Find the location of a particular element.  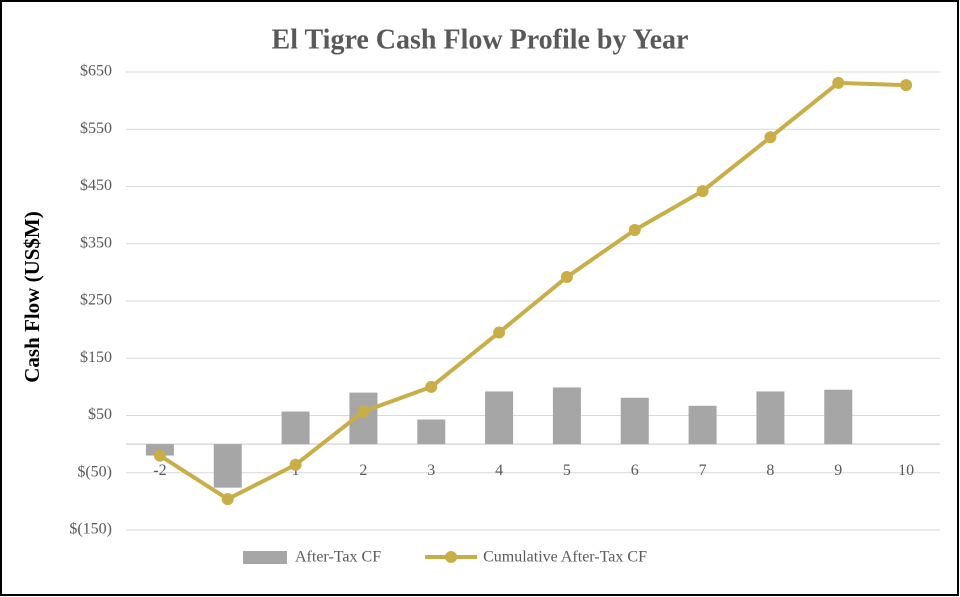

y-tick-label: $650 is located at coordinates (96, 71).